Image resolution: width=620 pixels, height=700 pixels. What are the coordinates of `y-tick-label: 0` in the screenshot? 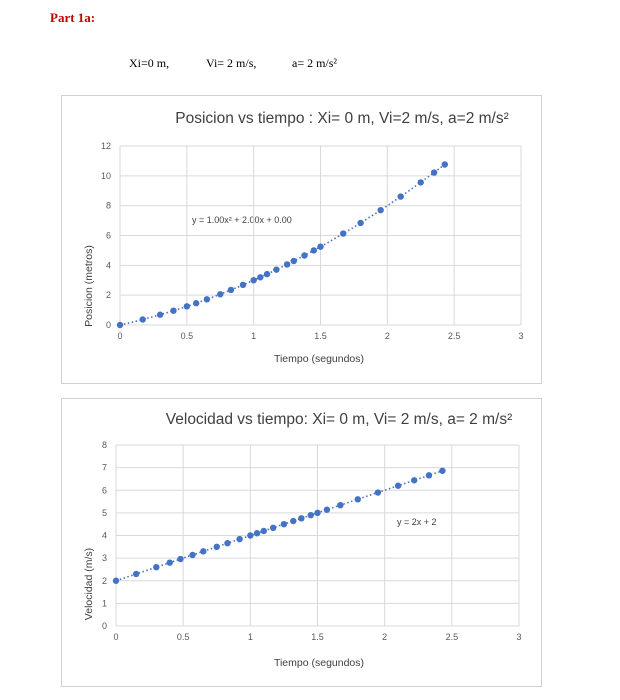 It's located at (104, 626).